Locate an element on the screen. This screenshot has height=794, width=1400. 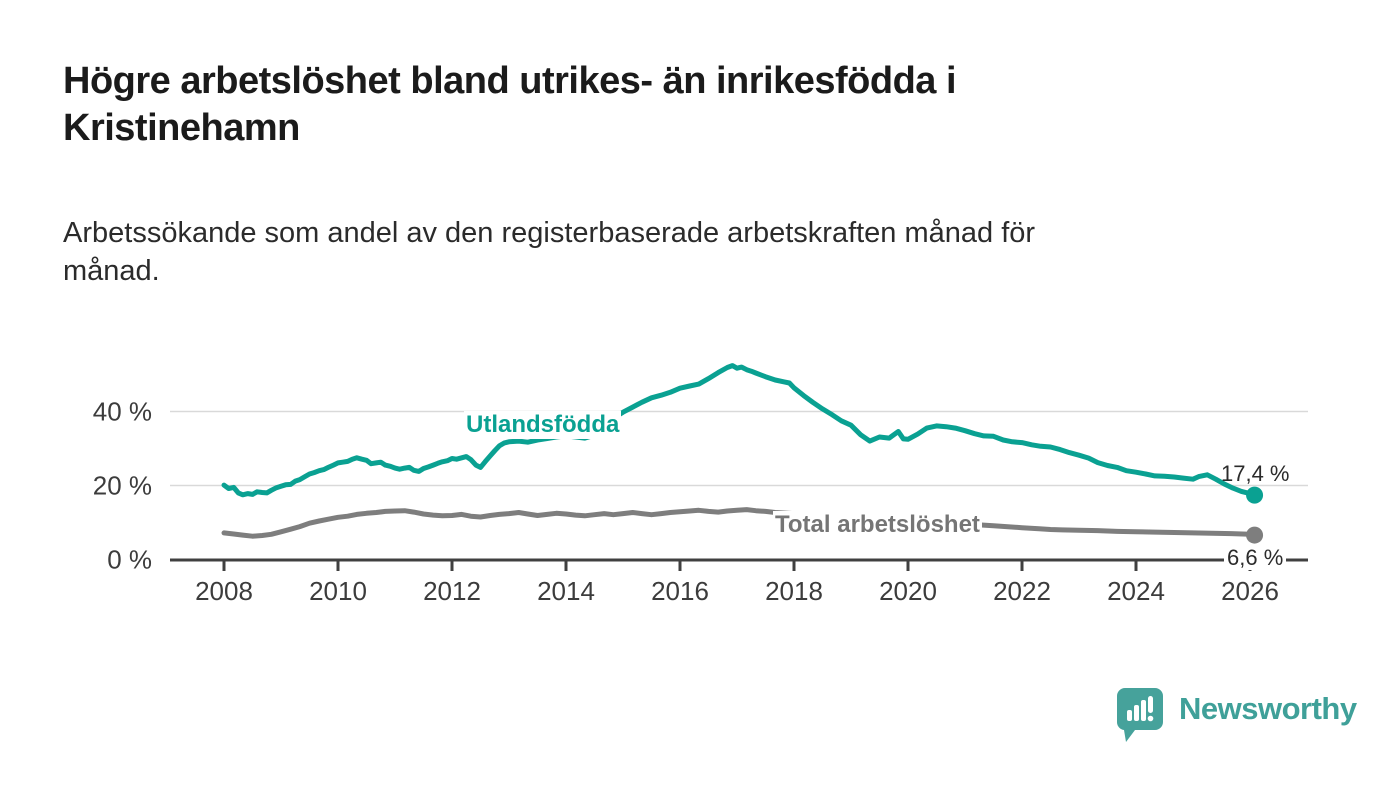
x-axis-label-2012: 2012 is located at coordinates (452, 591).